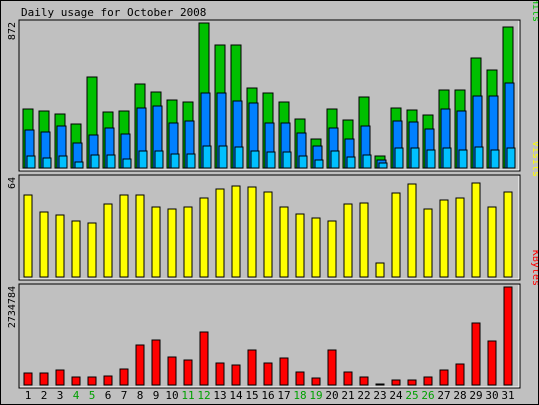 This screenshot has width=539, height=405. I want to click on x-label-day-11: 11, so click(187, 395).